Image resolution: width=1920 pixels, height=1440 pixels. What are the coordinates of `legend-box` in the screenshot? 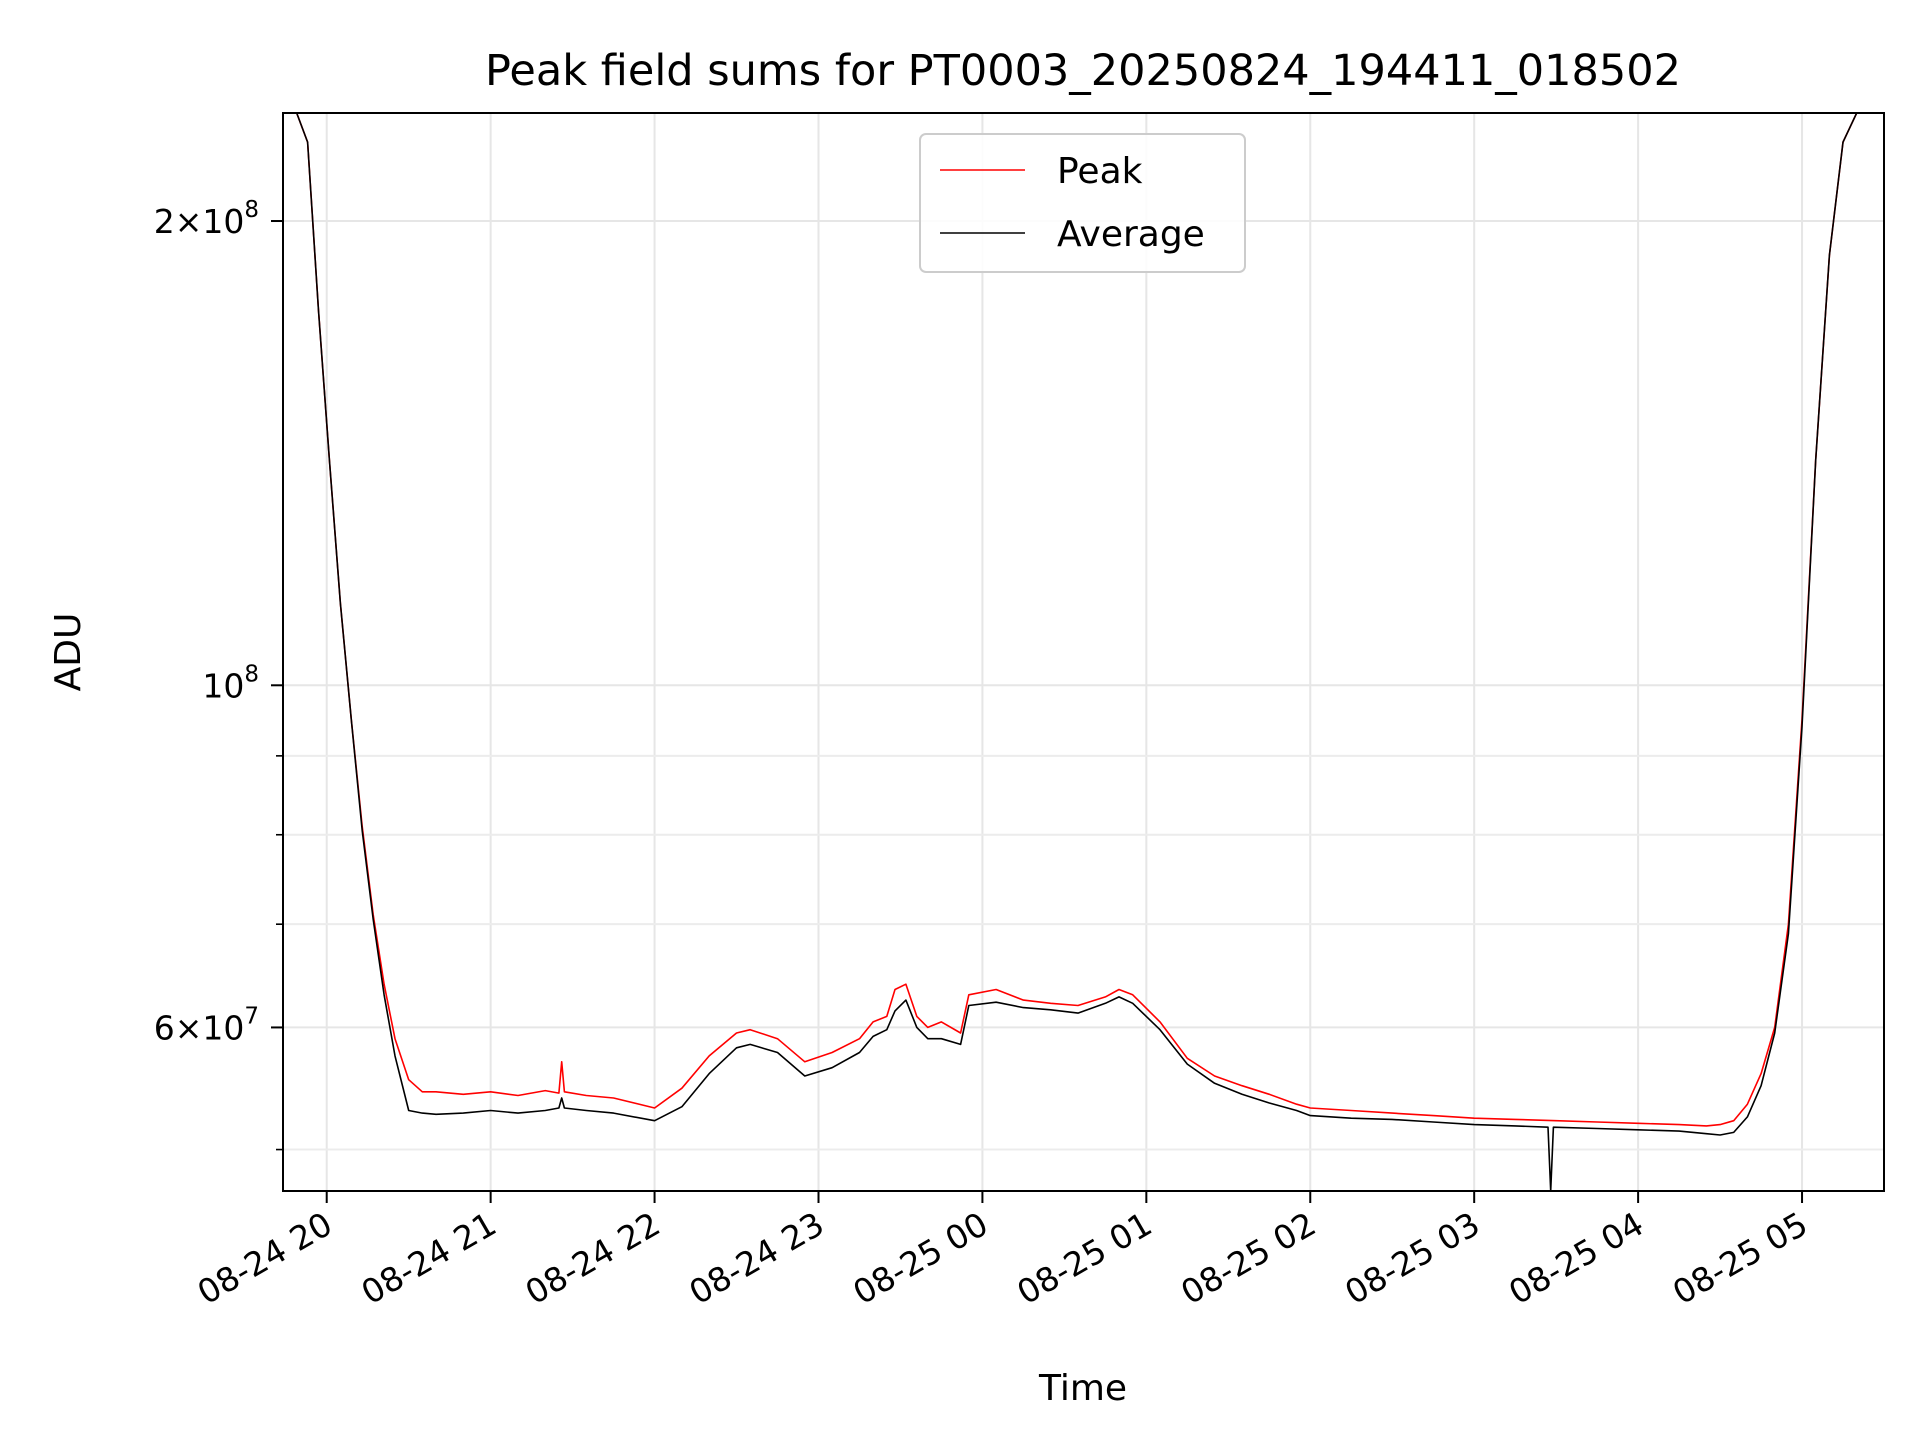 It's located at (1082, 203).